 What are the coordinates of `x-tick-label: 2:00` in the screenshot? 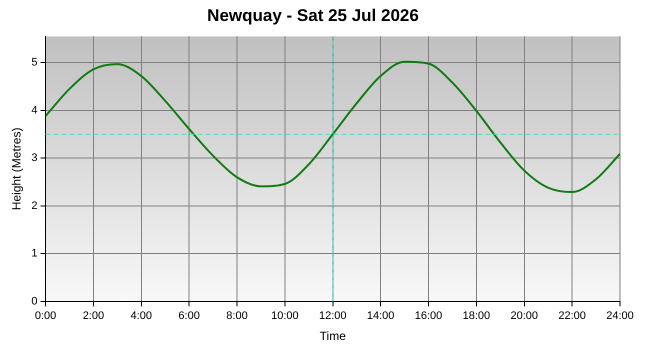 It's located at (93, 316).